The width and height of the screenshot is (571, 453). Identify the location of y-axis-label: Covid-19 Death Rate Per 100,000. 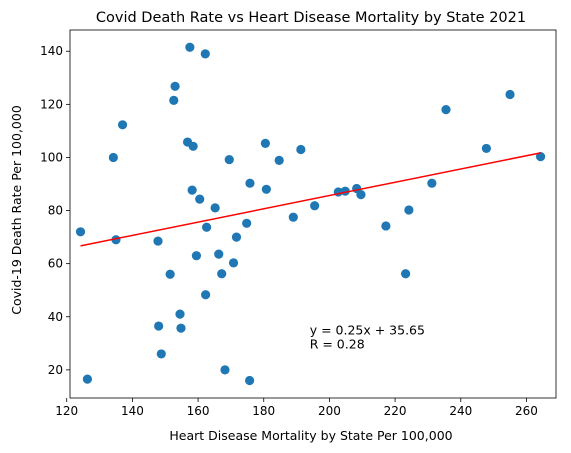
(16, 210).